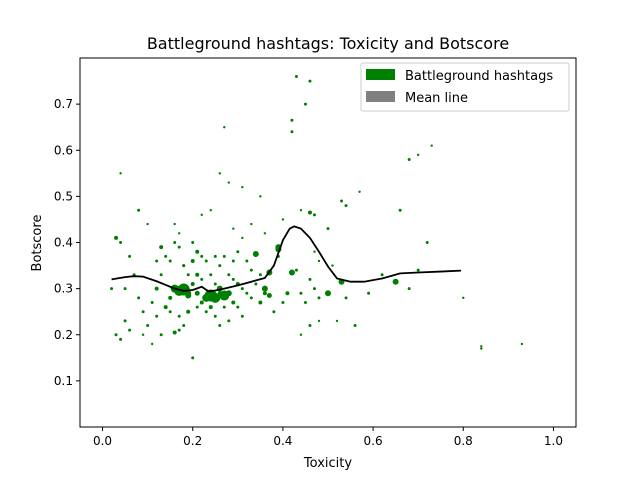  I want to click on y-tick-label: 0.4, so click(63, 243).